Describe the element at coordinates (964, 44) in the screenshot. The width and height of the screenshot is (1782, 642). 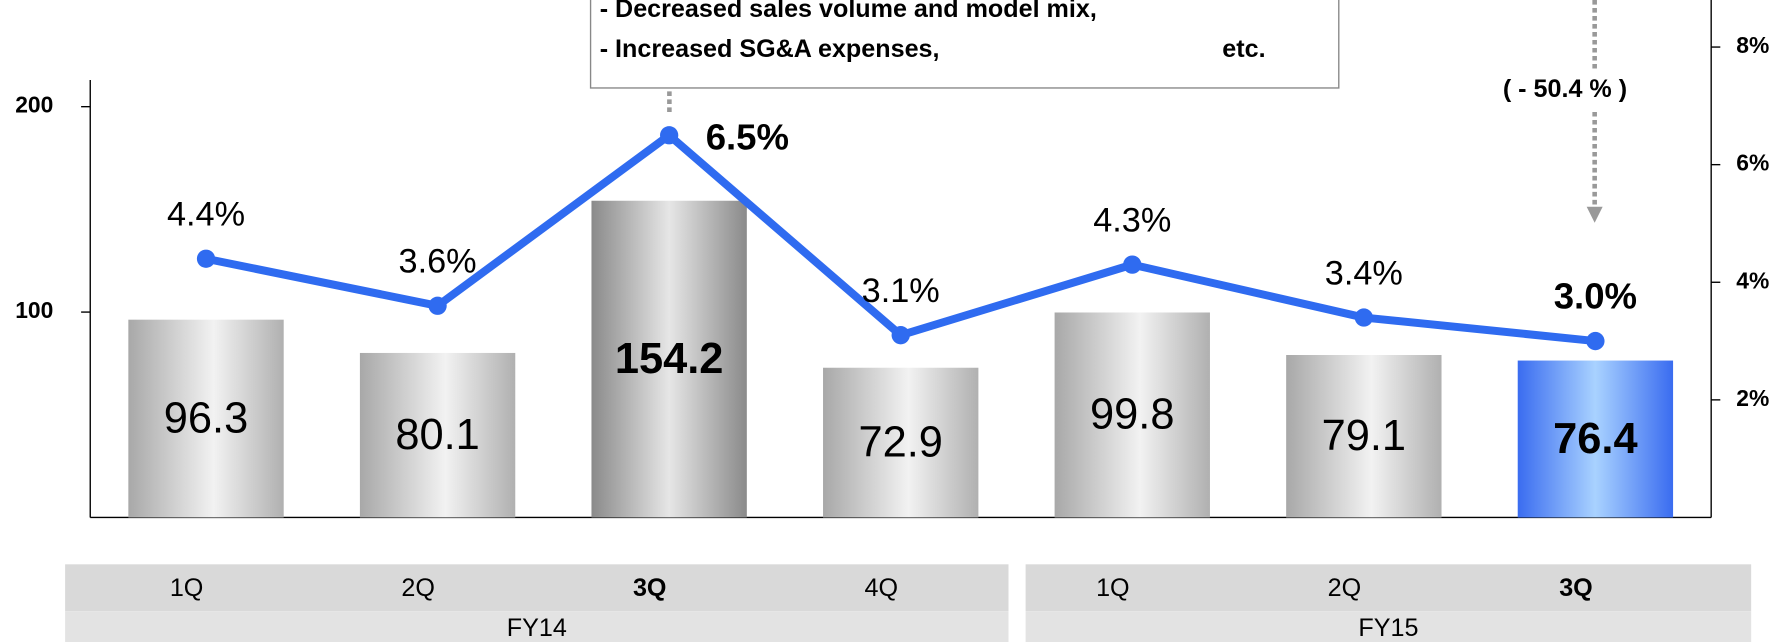
I see `annotation-box` at that location.